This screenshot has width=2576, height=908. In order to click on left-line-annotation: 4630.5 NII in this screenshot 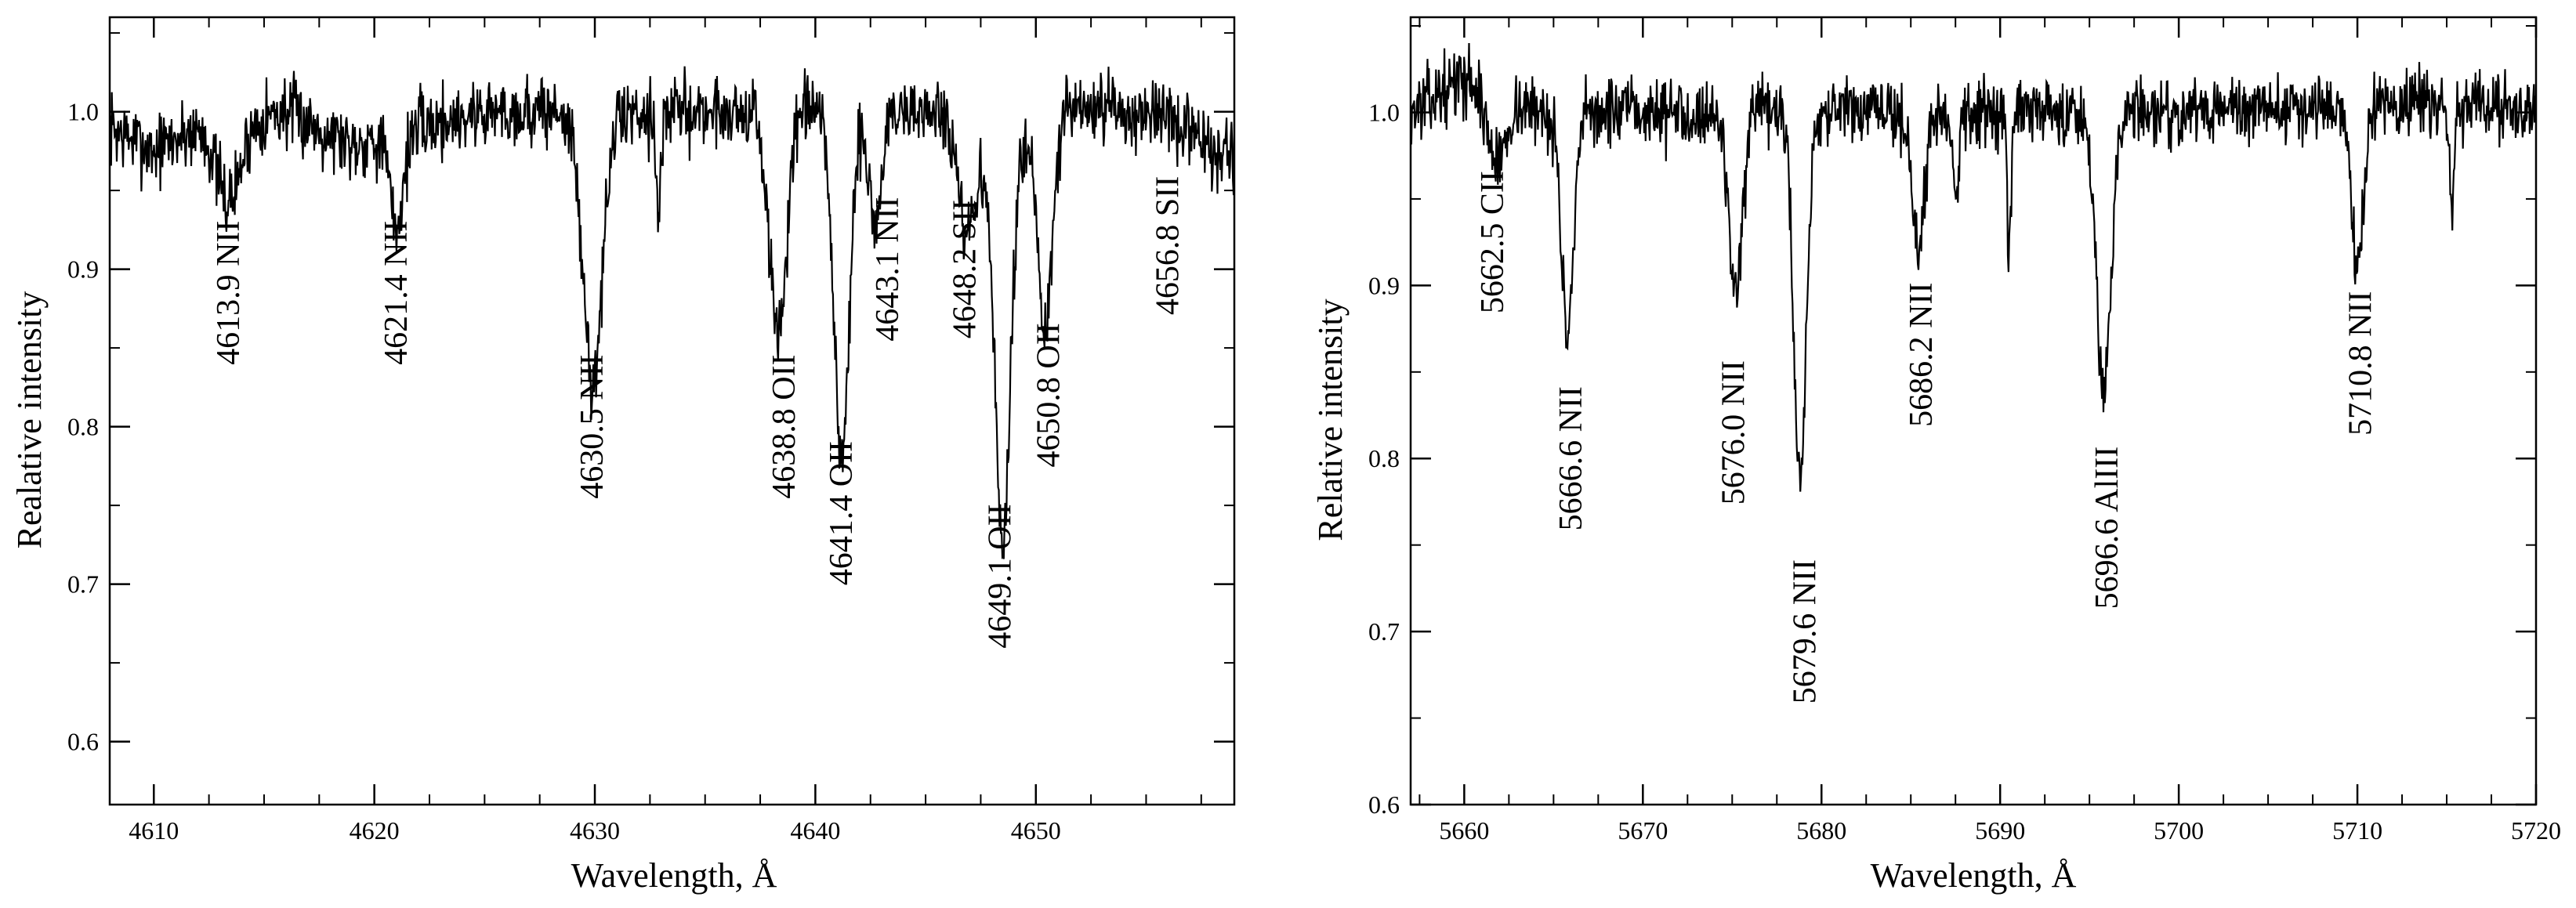, I will do `click(592, 426)`.